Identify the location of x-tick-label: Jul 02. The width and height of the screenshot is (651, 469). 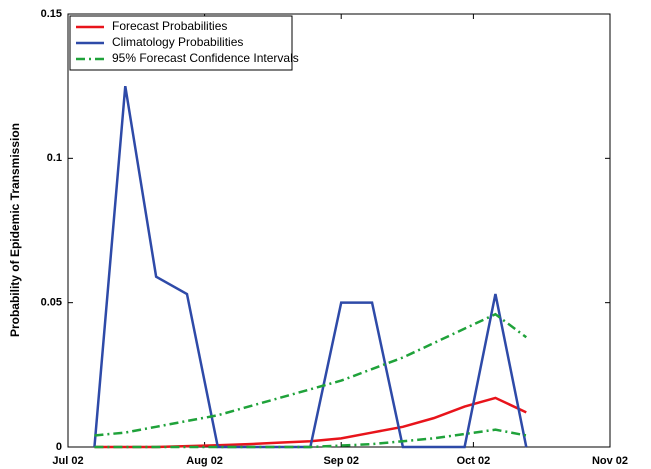
(67, 461).